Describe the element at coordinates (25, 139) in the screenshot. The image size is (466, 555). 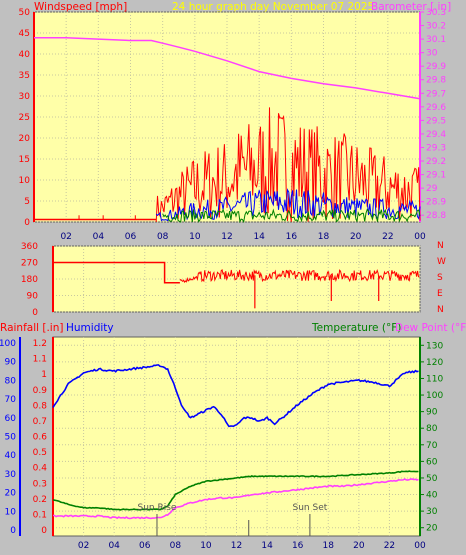
I see `windspeed-tick: 20` at that location.